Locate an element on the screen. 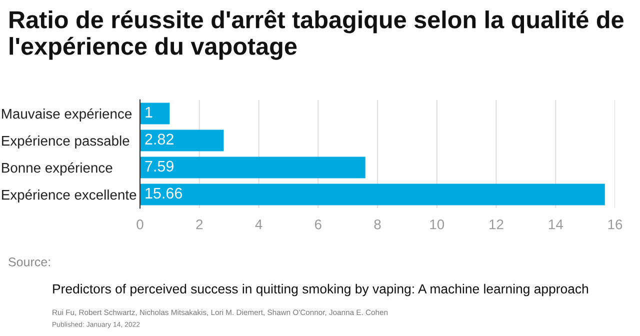 The height and width of the screenshot is (336, 640). y-tick-label: Expérience excellente is located at coordinates (69, 195).